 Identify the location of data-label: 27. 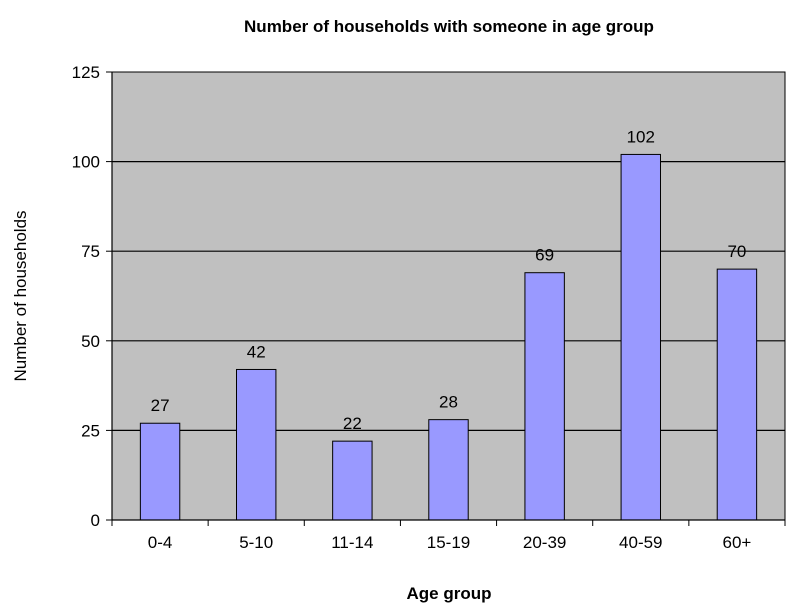
(160, 405).